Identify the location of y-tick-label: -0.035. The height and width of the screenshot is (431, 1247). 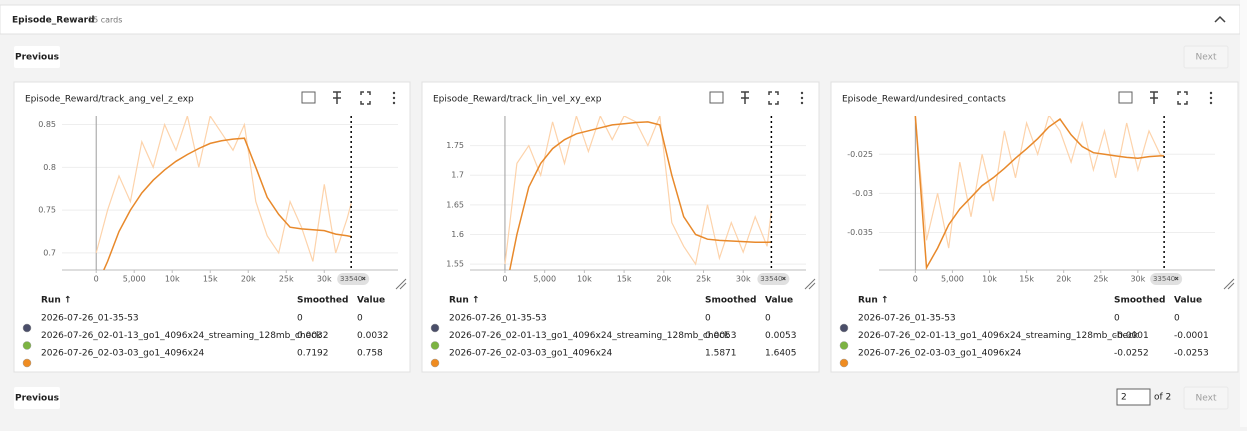
(860, 232).